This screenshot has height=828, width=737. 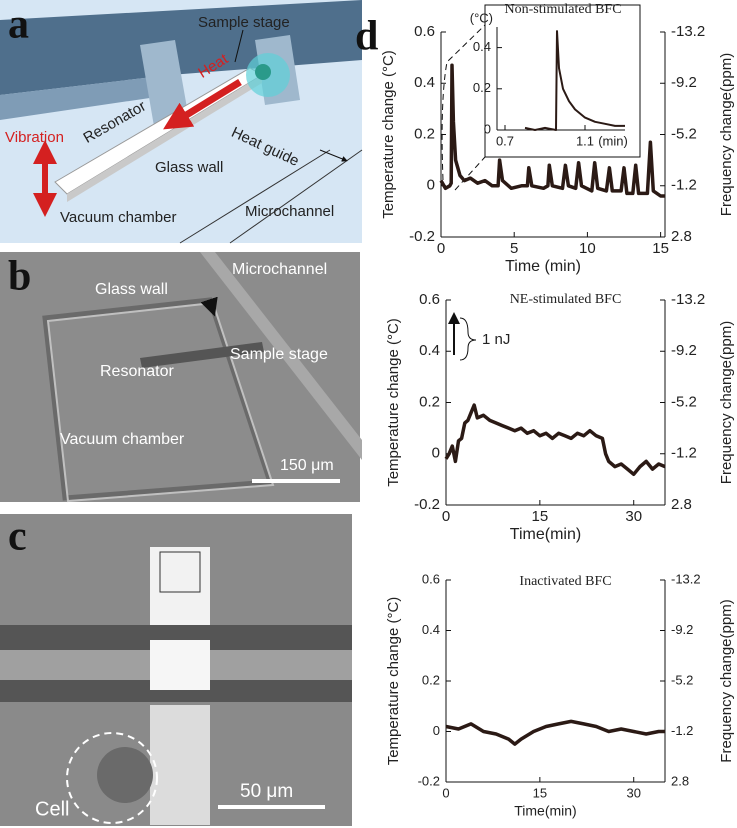 I want to click on resonator-bar, so click(x=202, y=355).